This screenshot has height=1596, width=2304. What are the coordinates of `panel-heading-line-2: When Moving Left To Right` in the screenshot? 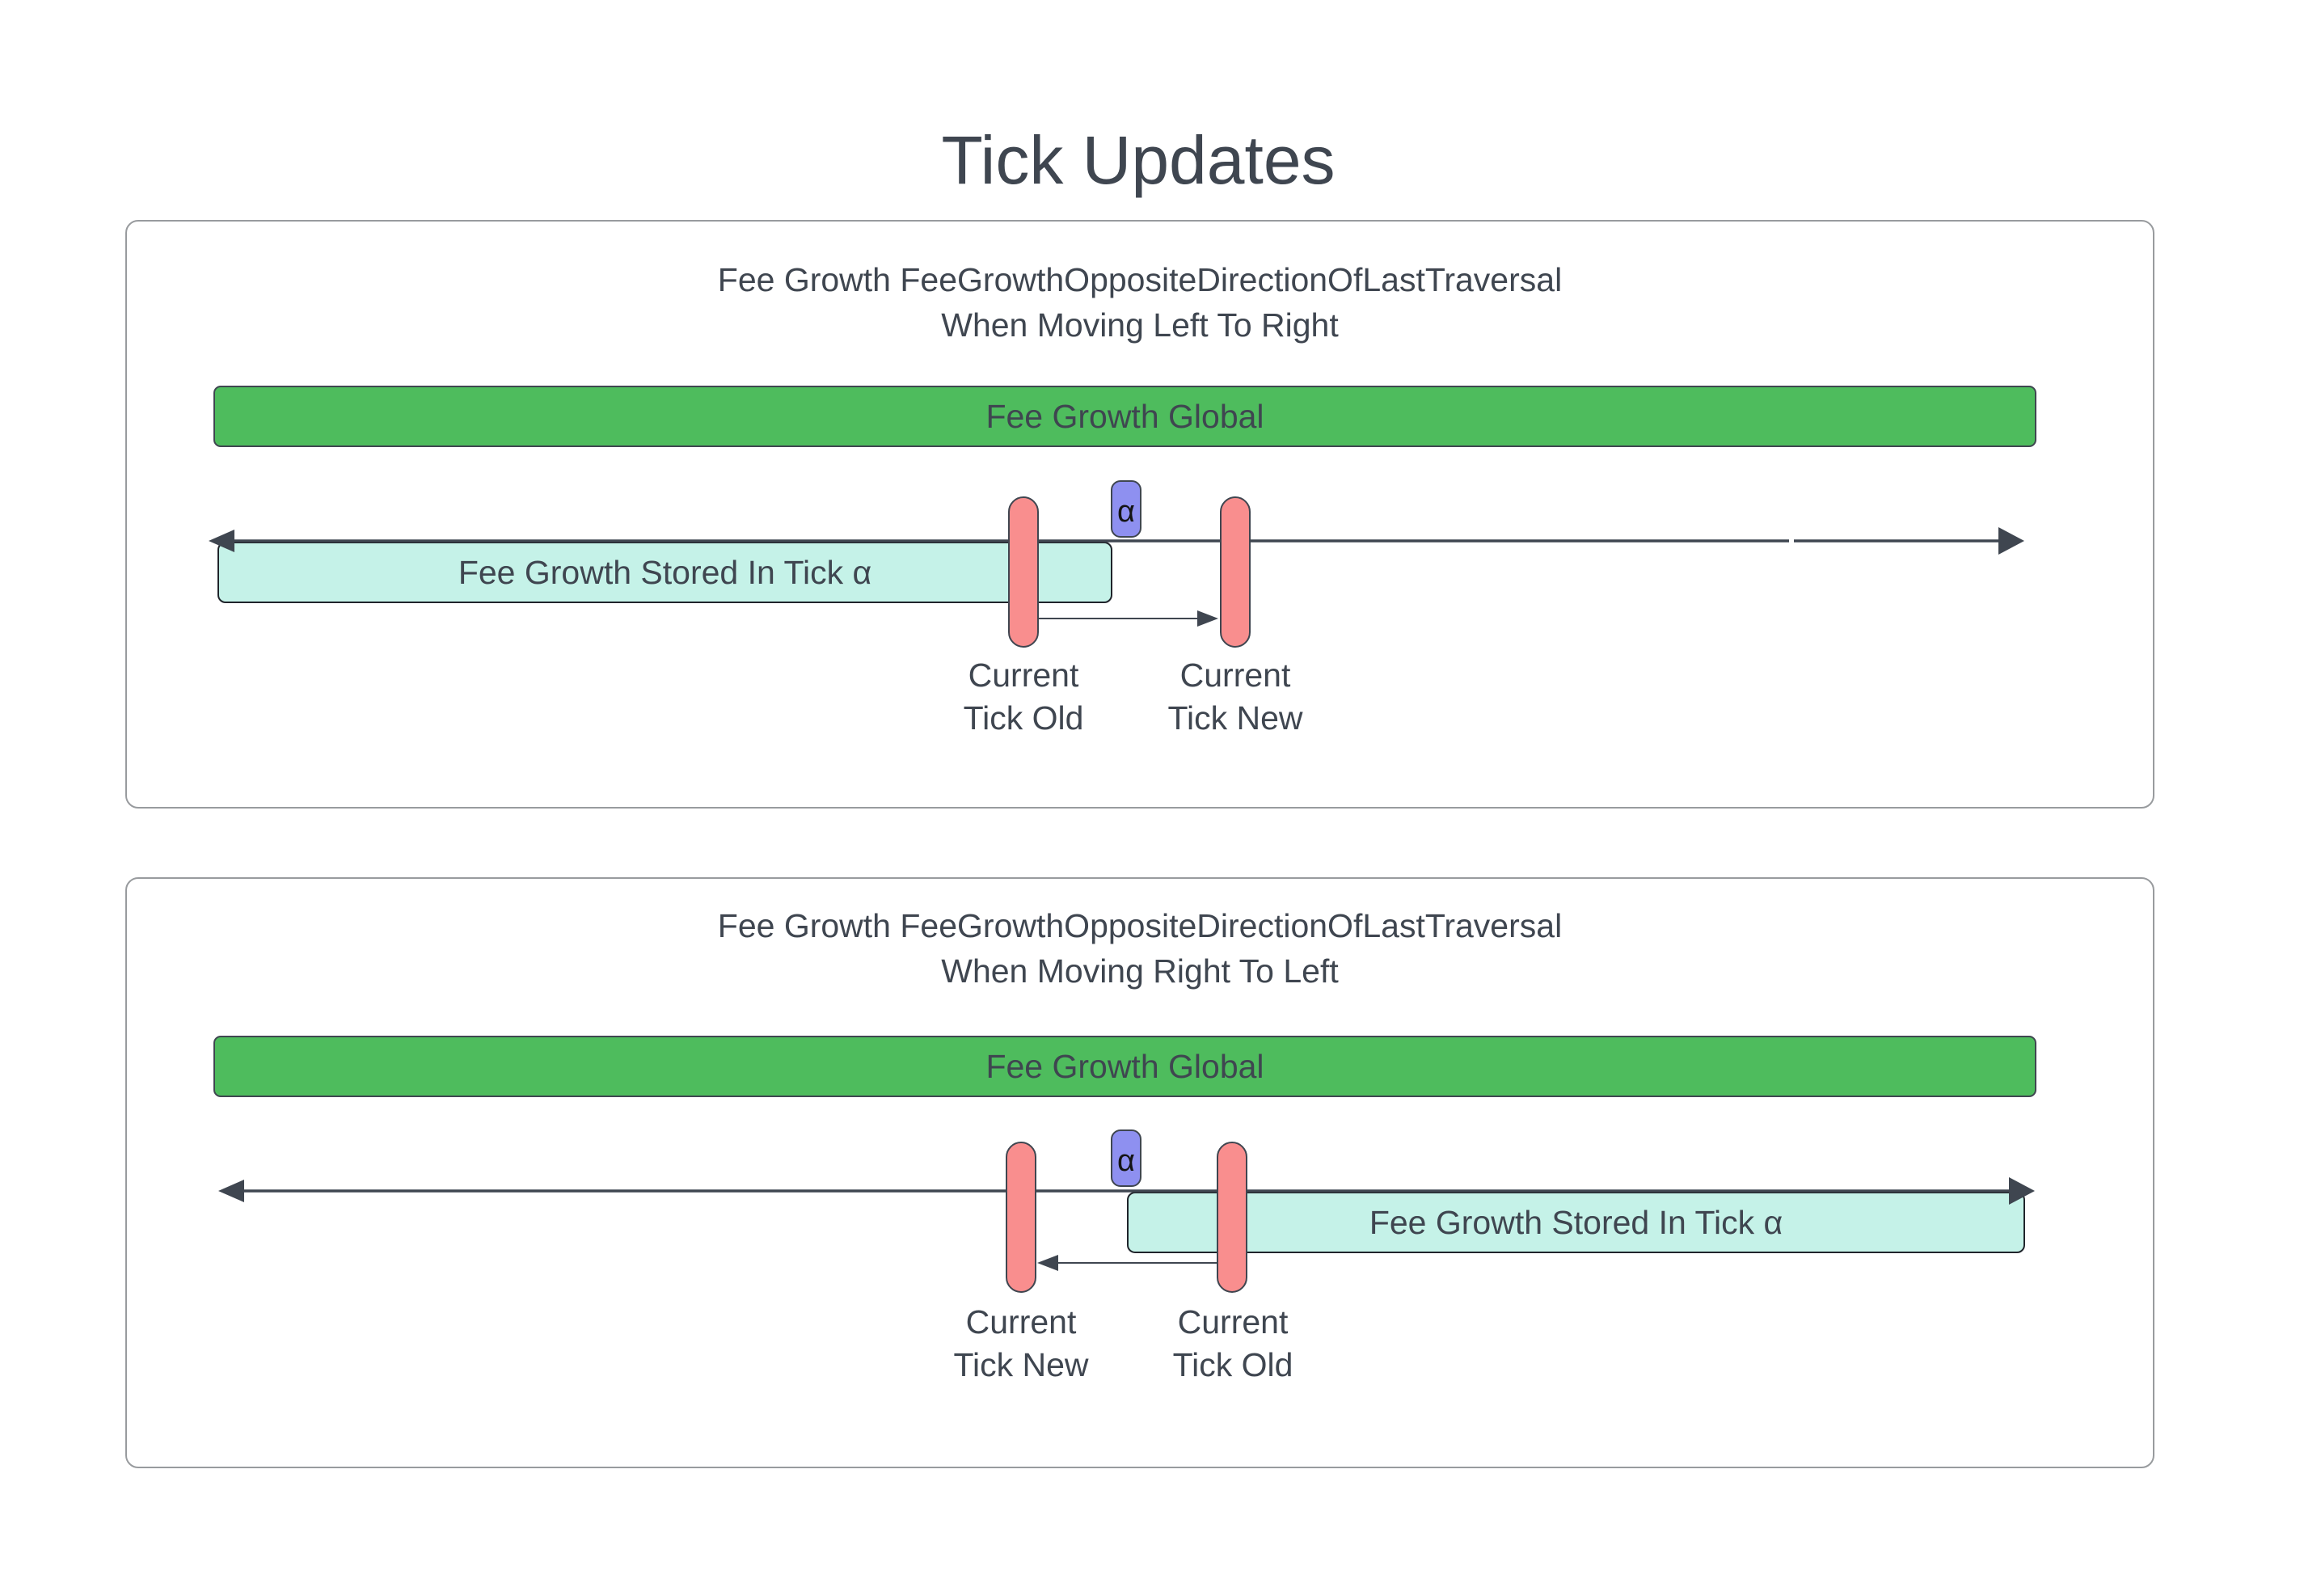 It's located at (1140, 325).